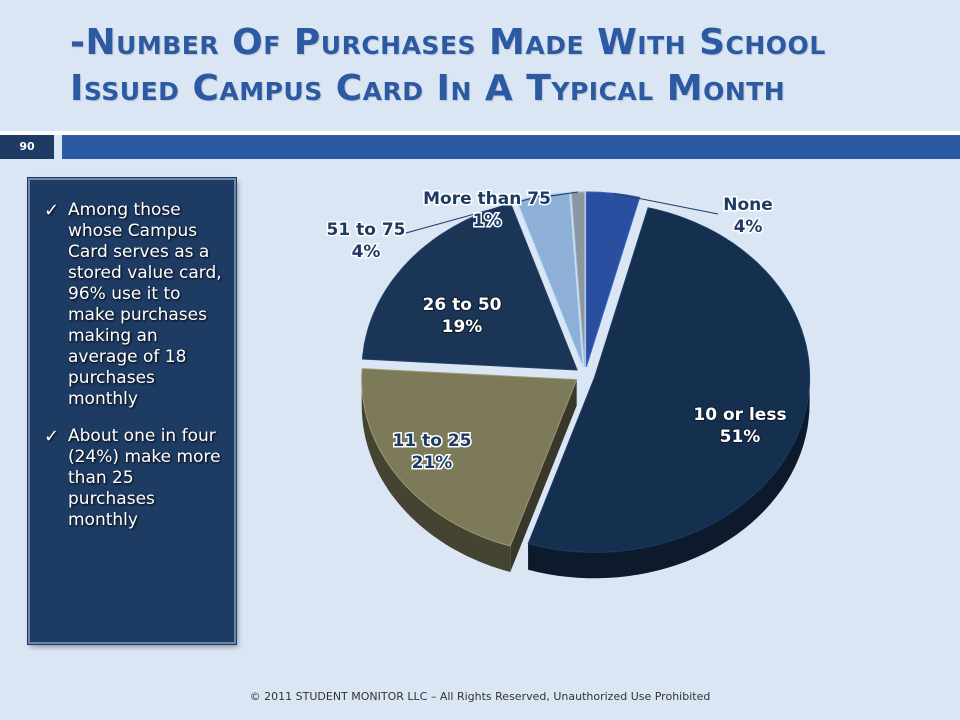 This screenshot has height=720, width=960. Describe the element at coordinates (27, 147) in the screenshot. I see `page-number-badge: 90` at that location.